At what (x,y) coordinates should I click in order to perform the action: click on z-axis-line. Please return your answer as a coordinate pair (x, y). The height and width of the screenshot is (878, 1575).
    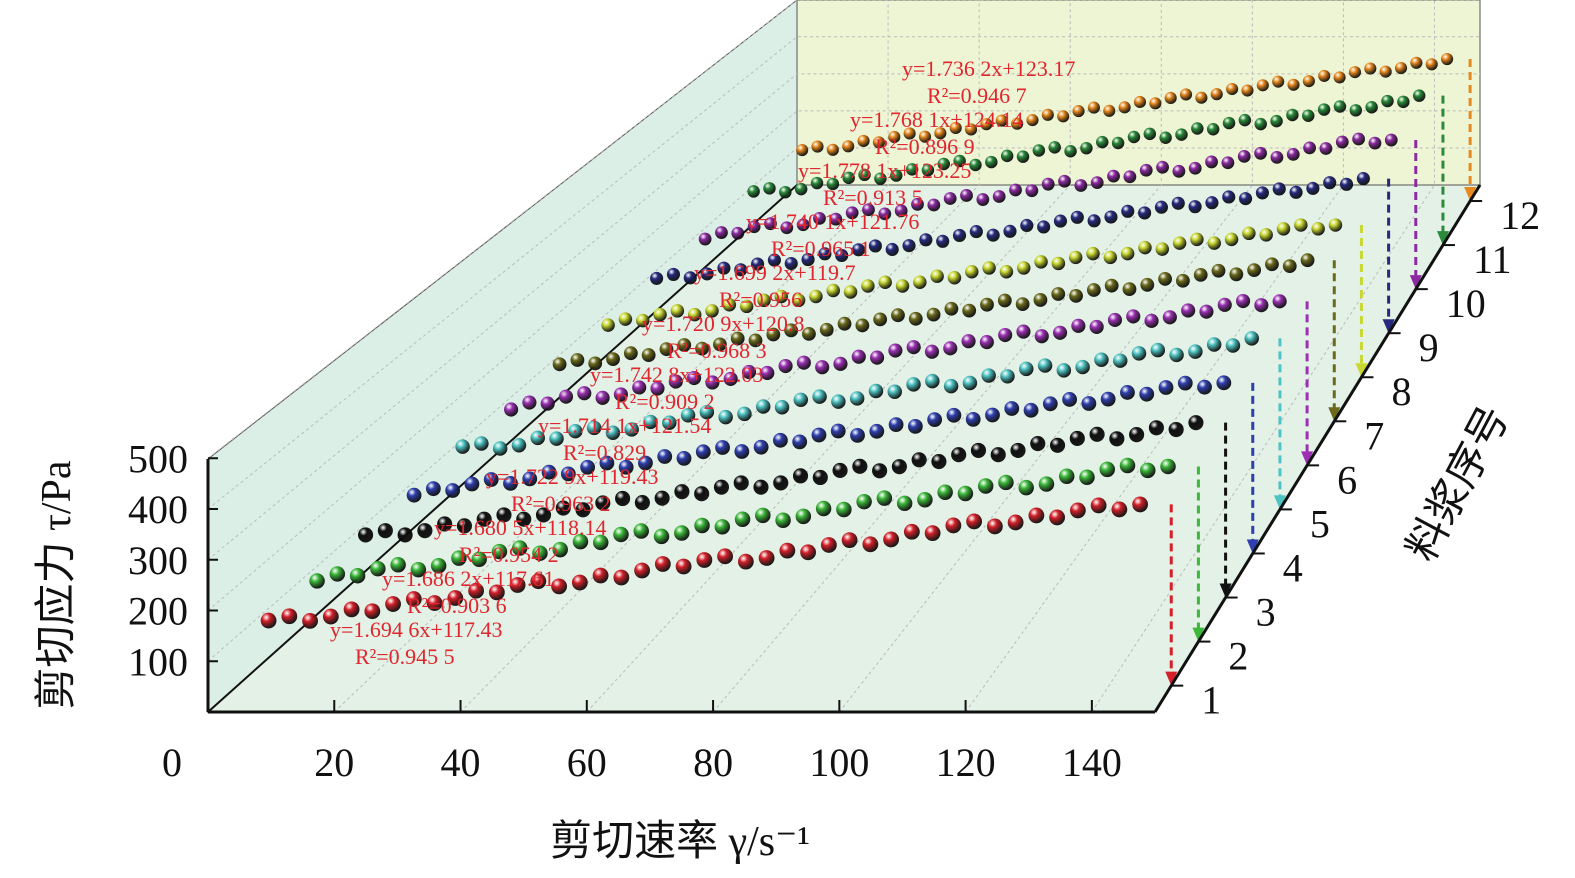
    Looking at the image, I should click on (1317, 448).